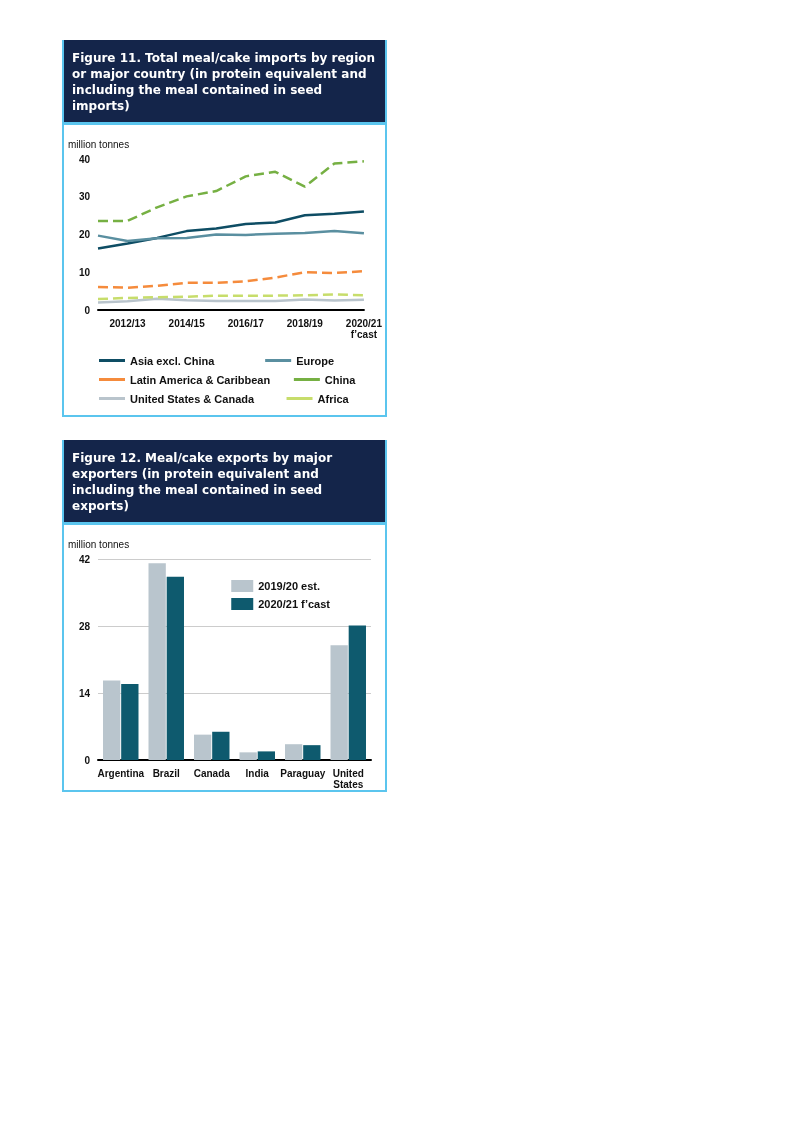 This screenshot has width=793, height=1122. Describe the element at coordinates (224, 82) in the screenshot. I see `chart-title: Figure 11. Total meal/cake imports by region or major country (in protein equivalent and including the meal contained in seed imports)` at that location.